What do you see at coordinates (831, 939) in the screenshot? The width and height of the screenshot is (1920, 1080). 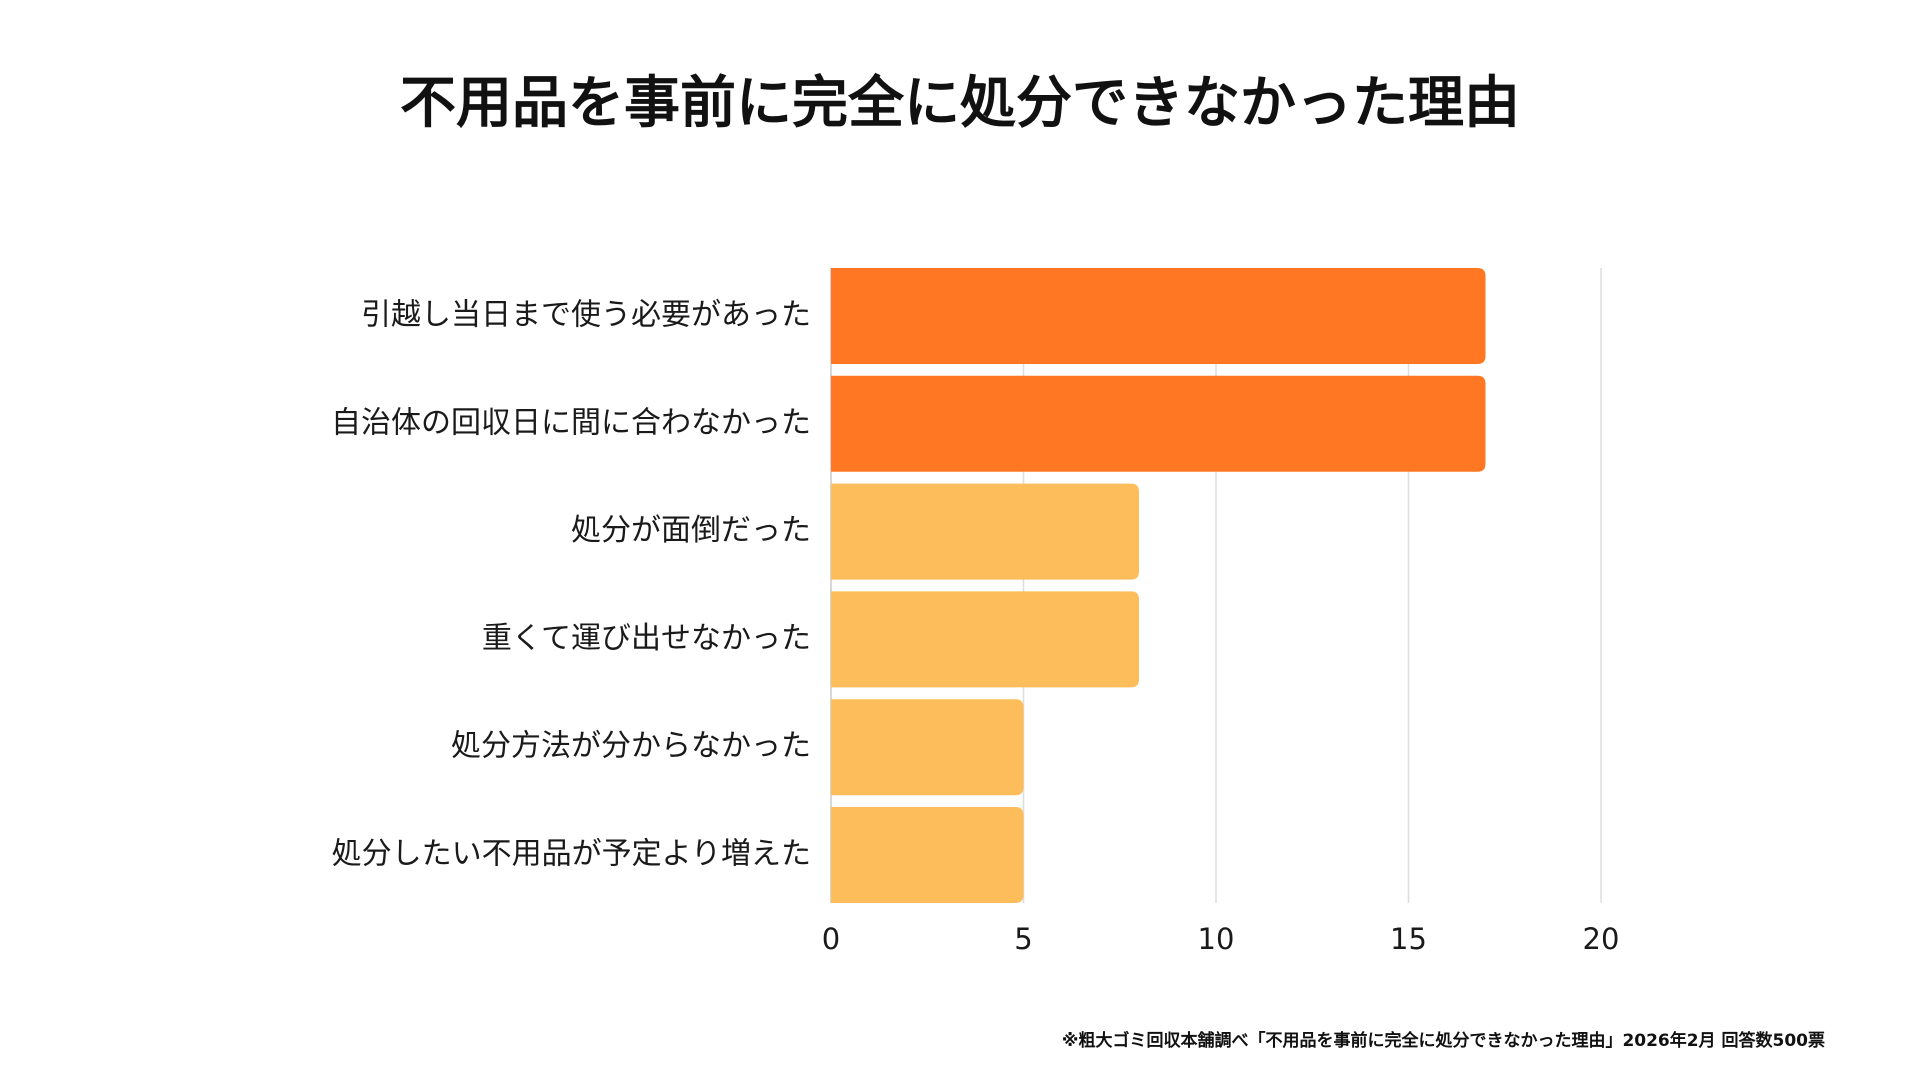 I see `x-tick-label: 0` at bounding box center [831, 939].